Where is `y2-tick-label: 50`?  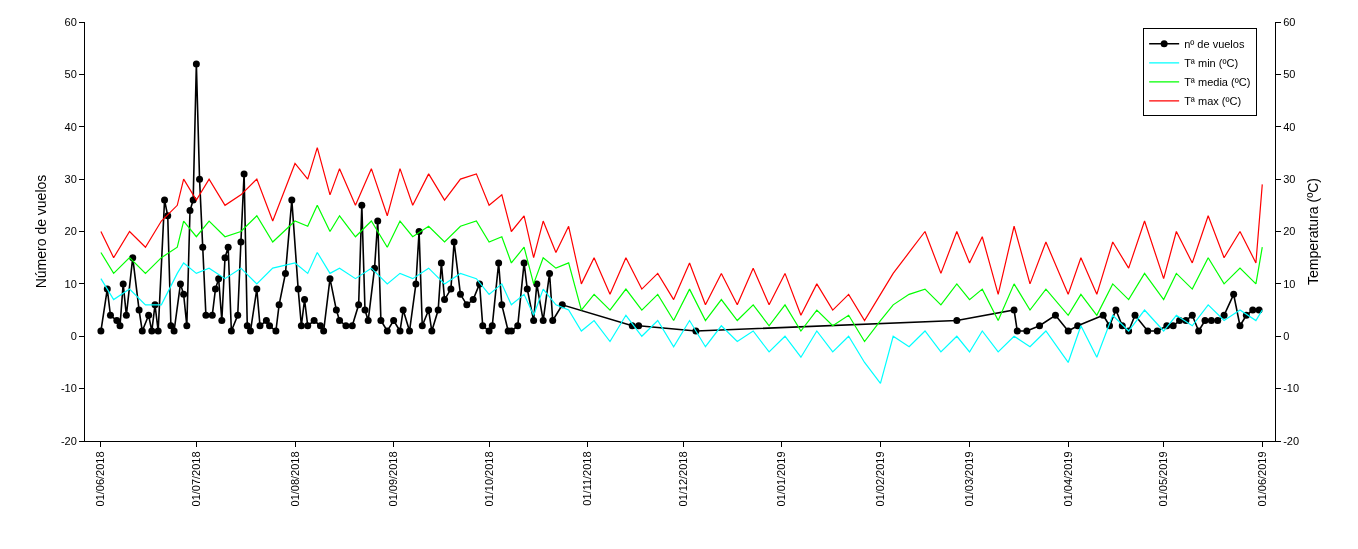 y2-tick-label: 50 is located at coordinates (1289, 74).